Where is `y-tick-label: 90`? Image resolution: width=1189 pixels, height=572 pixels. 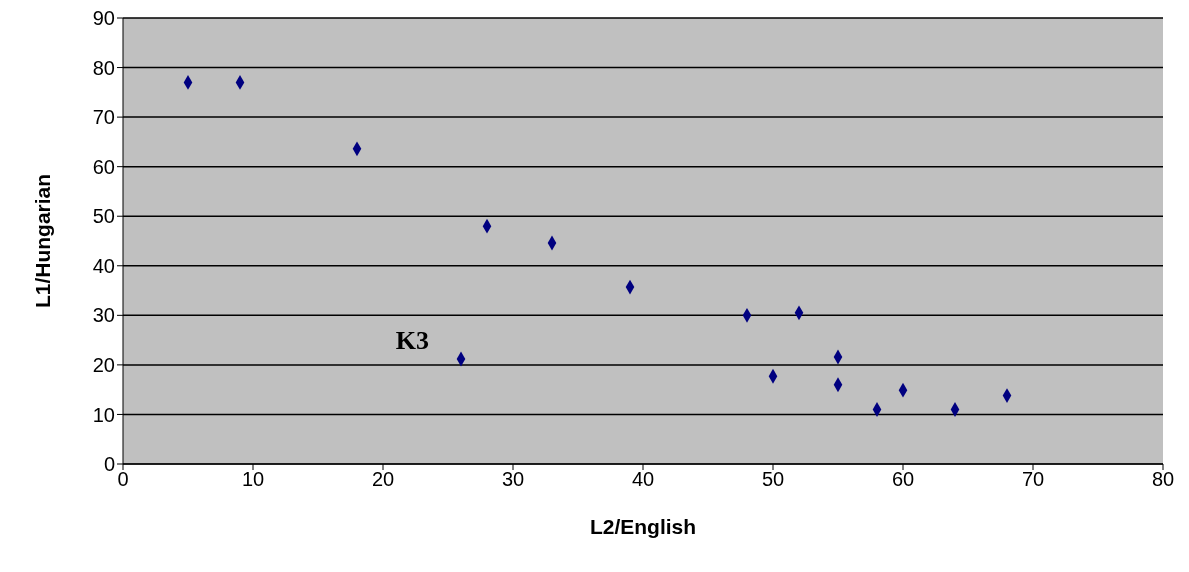 y-tick-label: 90 is located at coordinates (103, 18).